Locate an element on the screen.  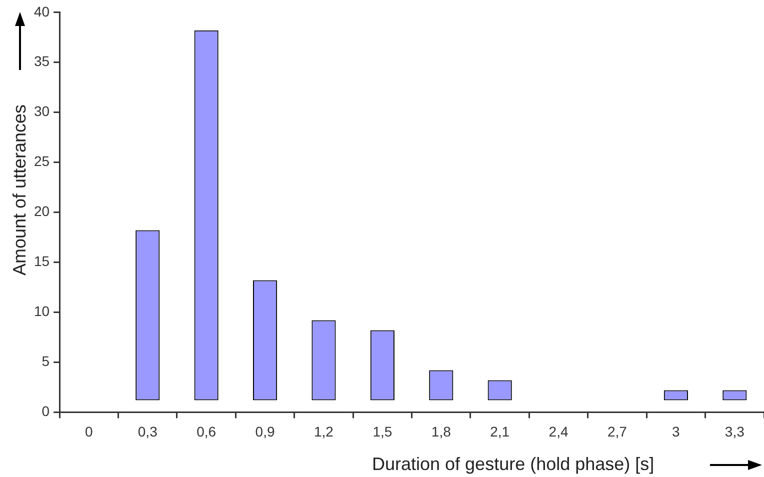
y-tick-label: 30 is located at coordinates (42, 111).